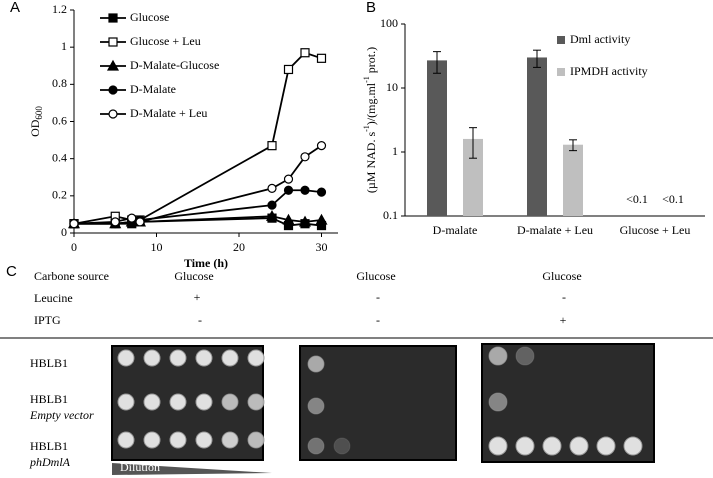  What do you see at coordinates (59, 120) in the screenshot?
I see `y-tick-label: 0.6` at bounding box center [59, 120].